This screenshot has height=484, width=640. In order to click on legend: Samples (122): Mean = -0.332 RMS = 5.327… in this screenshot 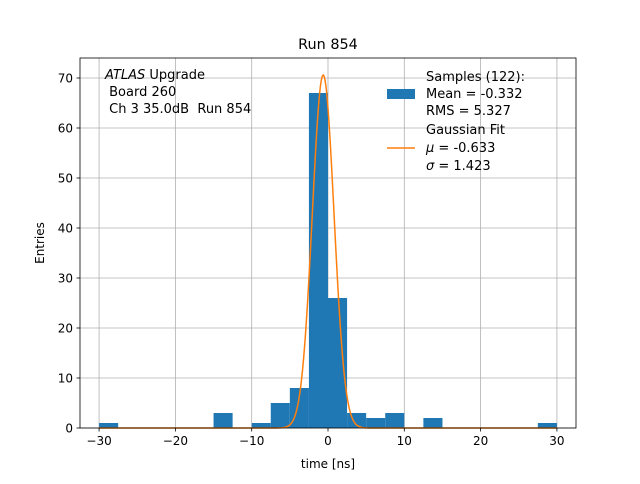, I will do `click(456, 122)`.